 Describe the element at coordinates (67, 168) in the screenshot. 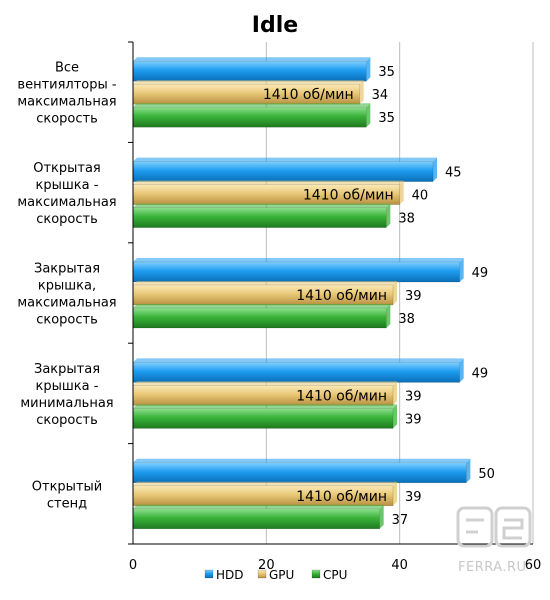

I see `category-label-line: Открытая` at that location.